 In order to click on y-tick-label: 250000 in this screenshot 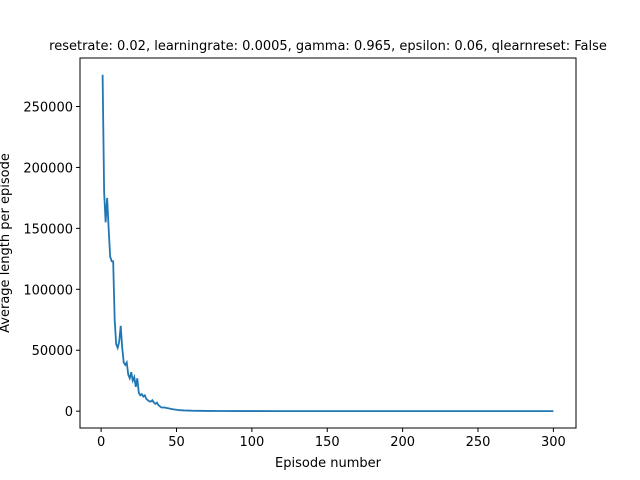, I will do `click(48, 108)`.